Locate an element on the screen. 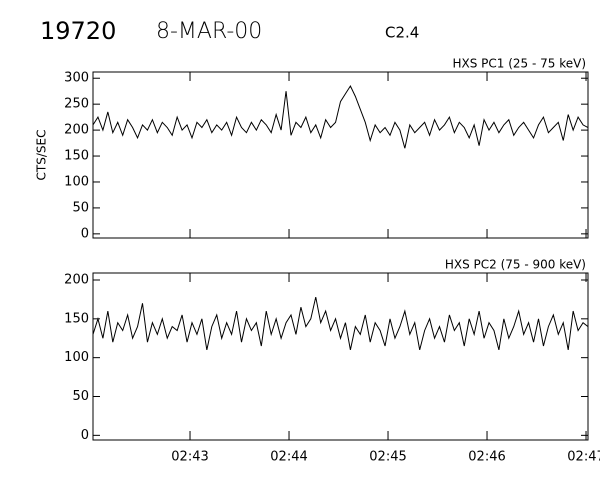  flare-class: C2.4 is located at coordinates (402, 33).